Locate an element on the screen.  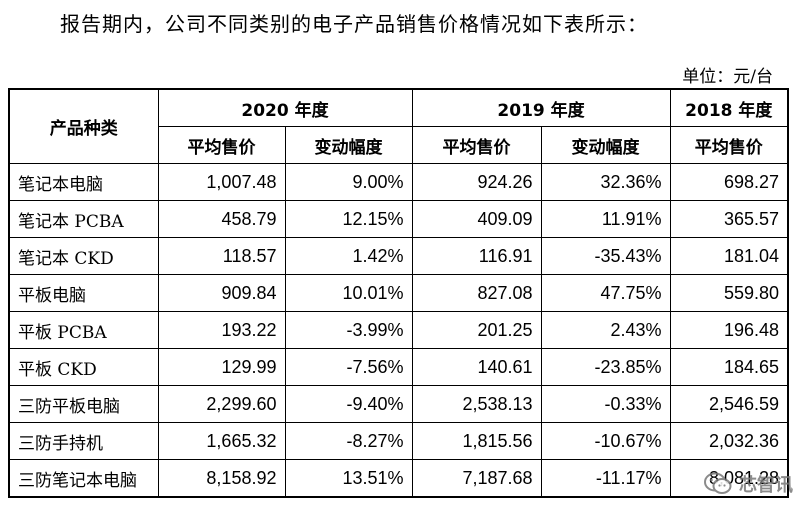
table-row: 平板 CKD 129.99 -7.56% 140.61 -23.85% 184.65 is located at coordinates (398, 367).